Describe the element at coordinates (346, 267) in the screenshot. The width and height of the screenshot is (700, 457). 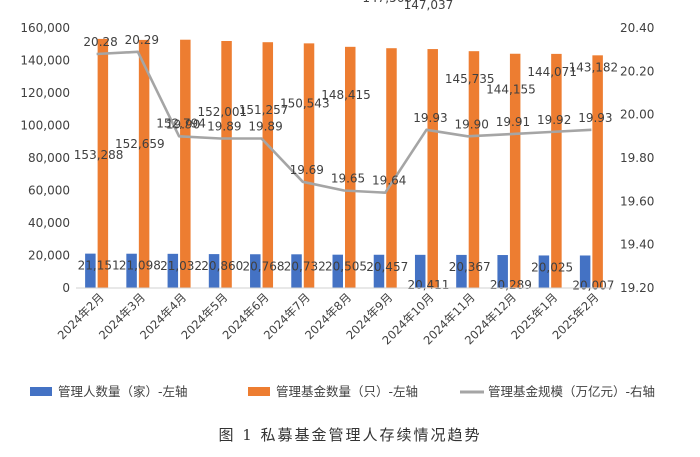
I see `label-managers: 20,505` at that location.